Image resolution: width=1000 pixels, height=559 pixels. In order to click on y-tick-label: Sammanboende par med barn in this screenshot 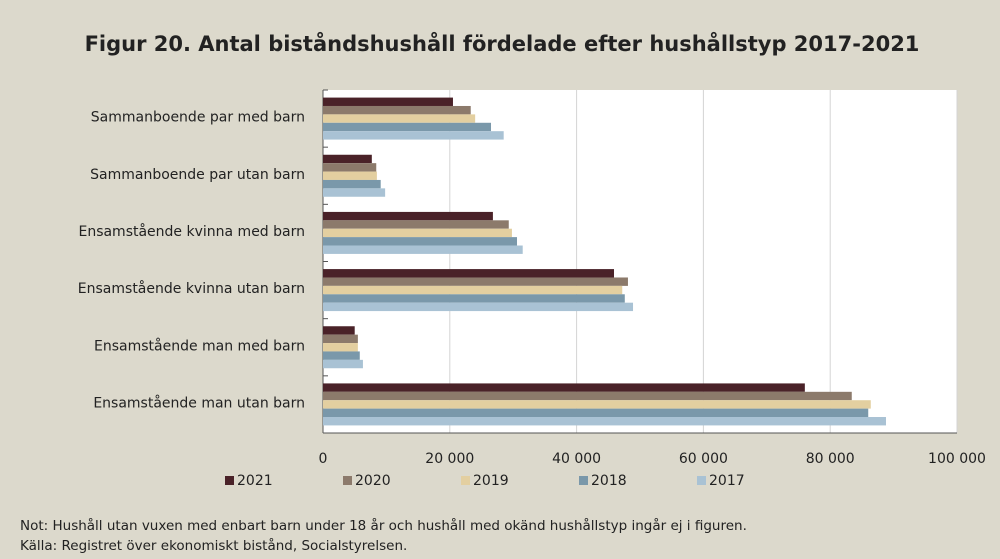, I will do `click(198, 118)`.